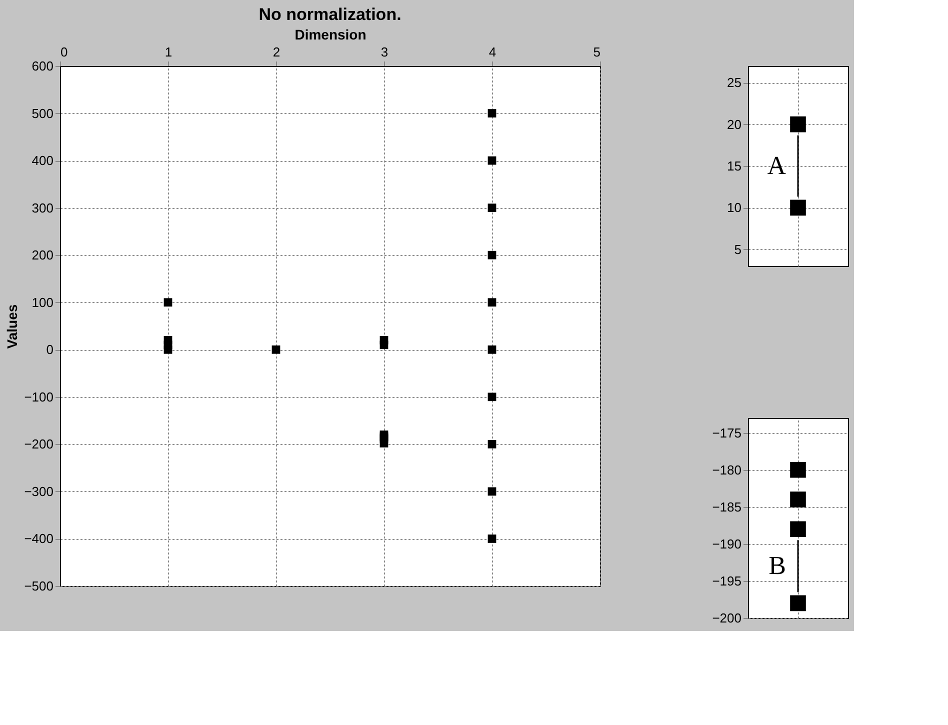 The image size is (948, 725). What do you see at coordinates (39, 586) in the screenshot?
I see `y-tick-label: −500` at bounding box center [39, 586].